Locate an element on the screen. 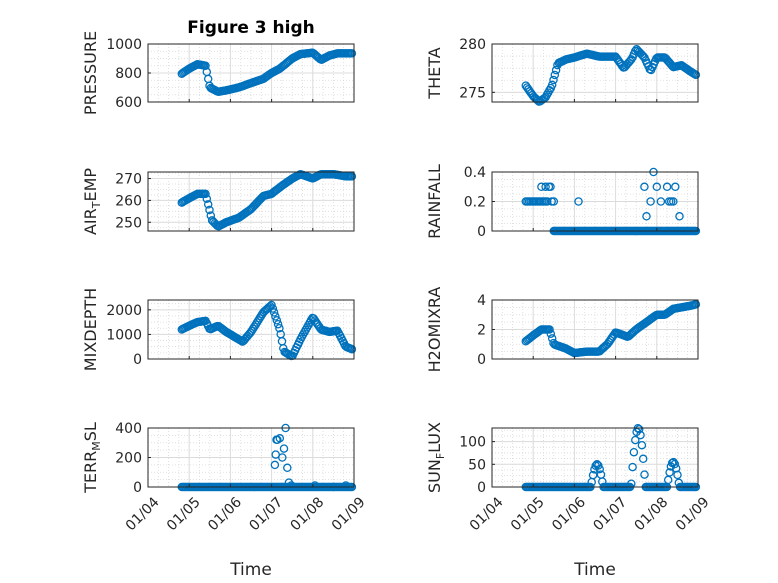  y-tick-label: 600 is located at coordinates (128, 103).